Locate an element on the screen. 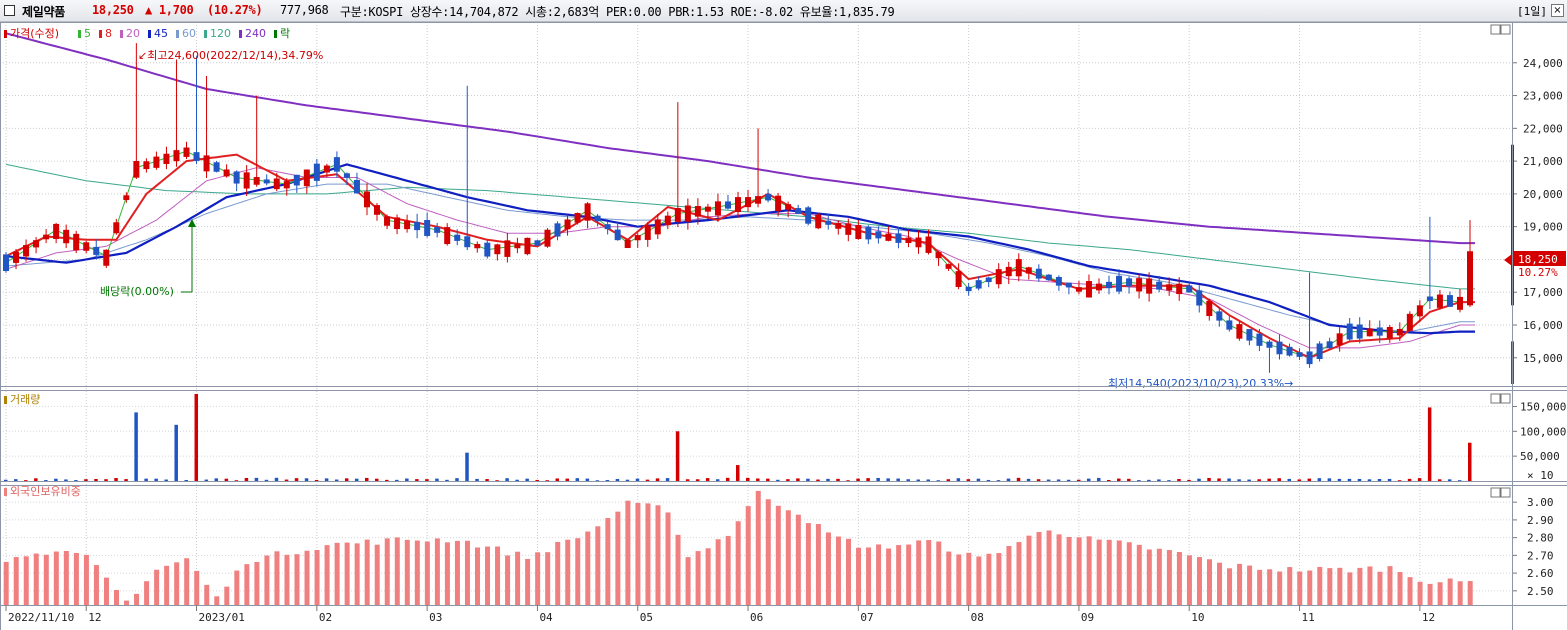  foreign-tick-label: 2.50 is located at coordinates (1540, 591).